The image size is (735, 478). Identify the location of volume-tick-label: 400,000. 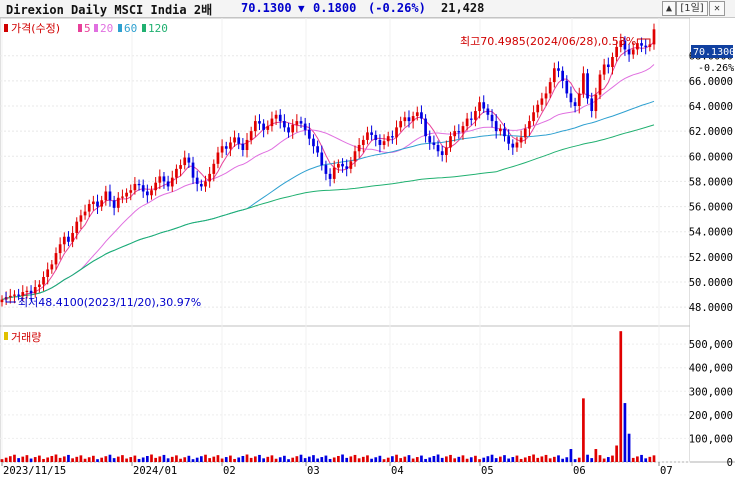
(711, 369).